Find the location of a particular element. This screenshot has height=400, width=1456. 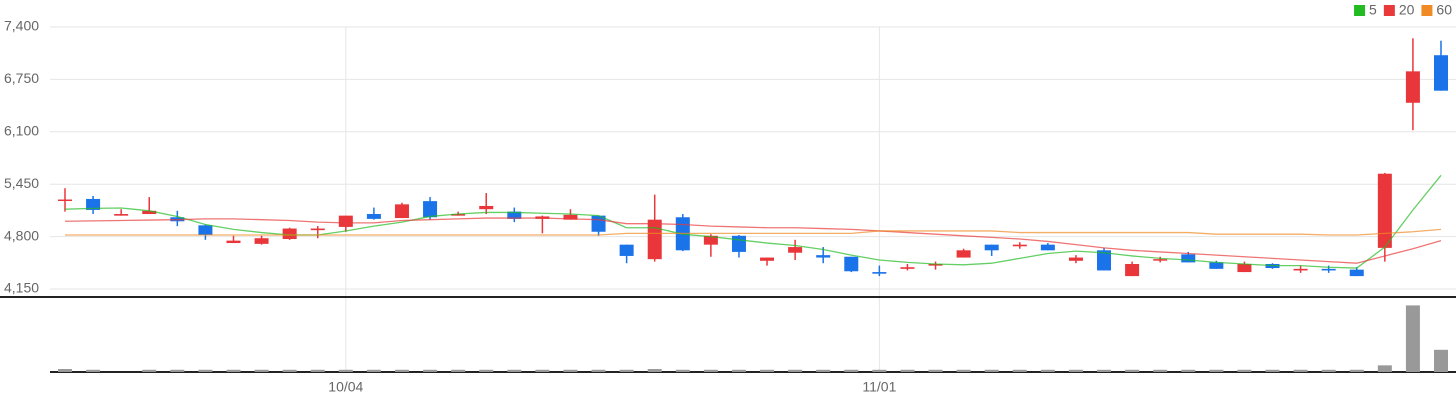

x-tick-label: 10/04 is located at coordinates (345, 387).